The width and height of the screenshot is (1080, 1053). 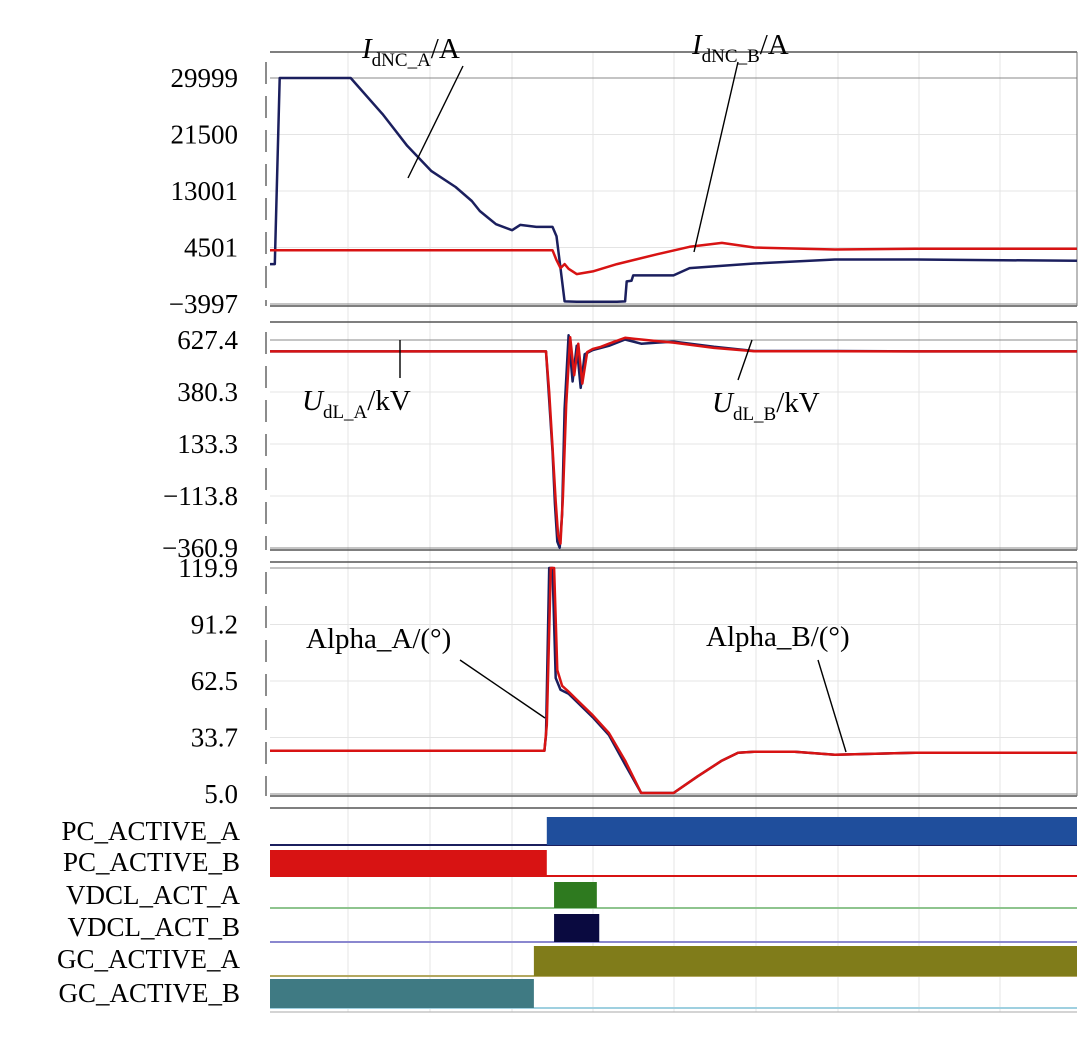 What do you see at coordinates (207, 392) in the screenshot?
I see `y-tick-label: 380.3` at bounding box center [207, 392].